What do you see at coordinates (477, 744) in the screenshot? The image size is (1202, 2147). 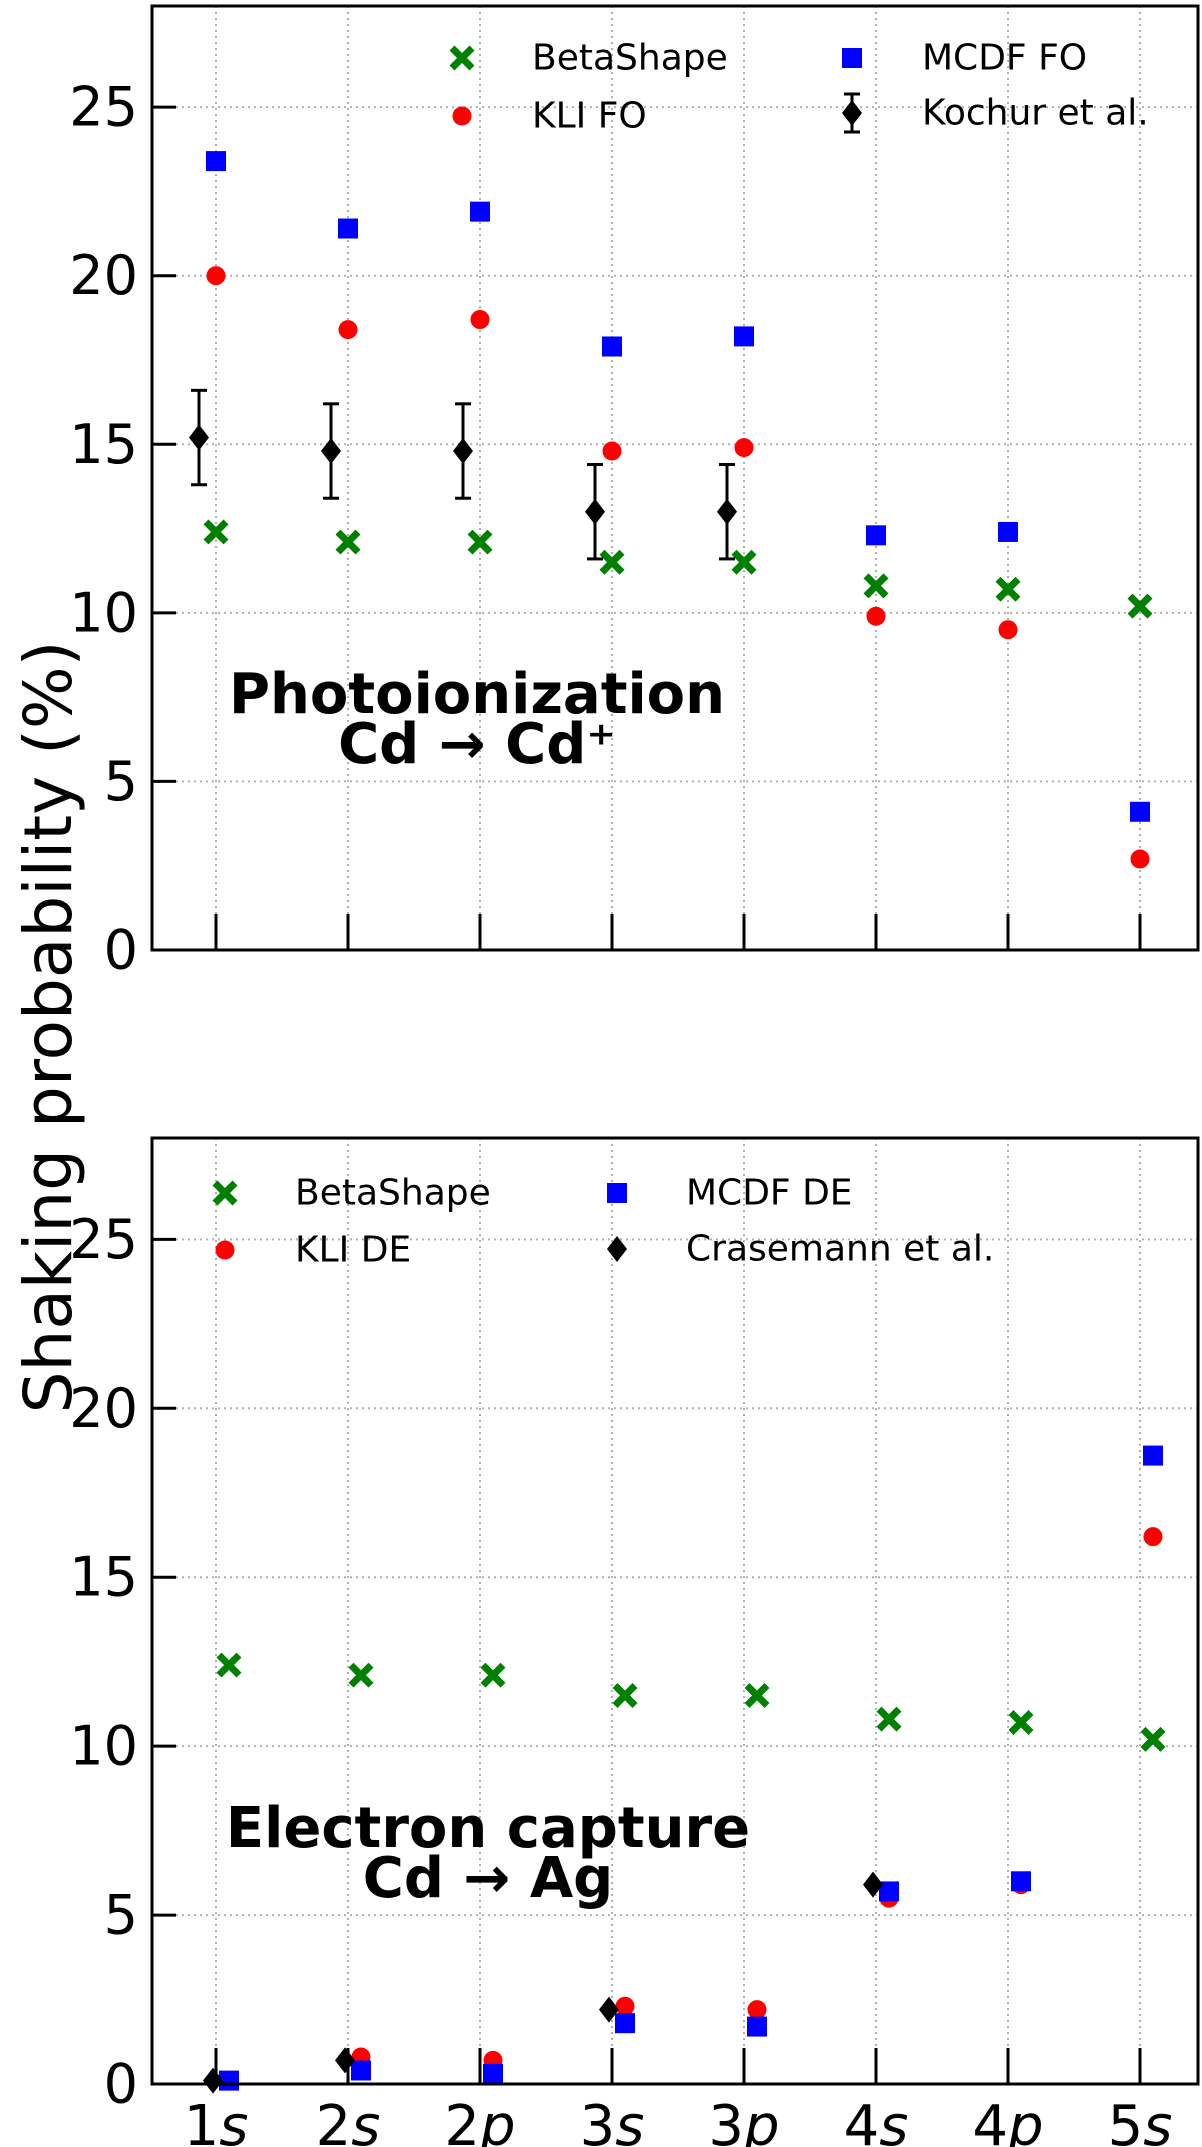 I see `annotation-line2: Cd → Cd⁺` at bounding box center [477, 744].